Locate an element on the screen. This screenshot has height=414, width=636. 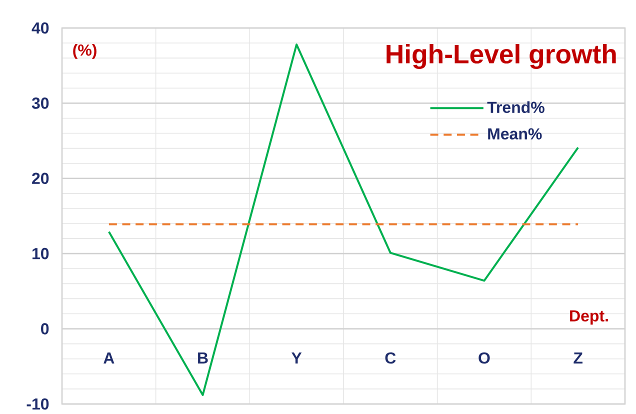
legend-label: Trend% is located at coordinates (515, 107).